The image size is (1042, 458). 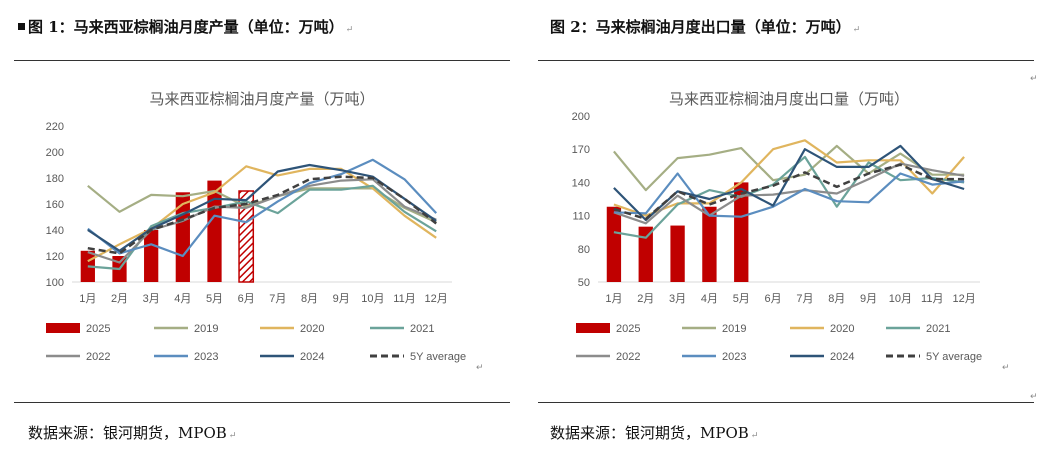 What do you see at coordinates (581, 217) in the screenshot?
I see `y-tick-label: 110` at bounding box center [581, 217].